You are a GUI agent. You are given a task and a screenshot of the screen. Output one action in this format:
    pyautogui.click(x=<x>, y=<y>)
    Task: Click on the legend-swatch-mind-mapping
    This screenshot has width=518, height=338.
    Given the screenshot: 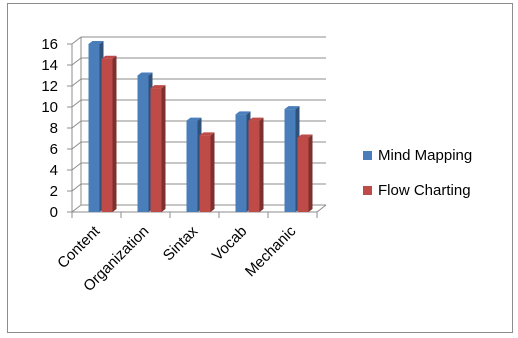 What is the action you would take?
    pyautogui.click(x=367, y=155)
    